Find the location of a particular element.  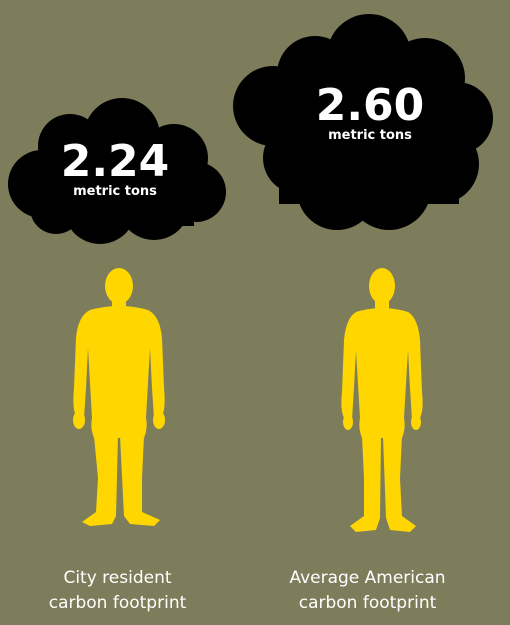

caption-line-1: City resident is located at coordinates (117, 578).